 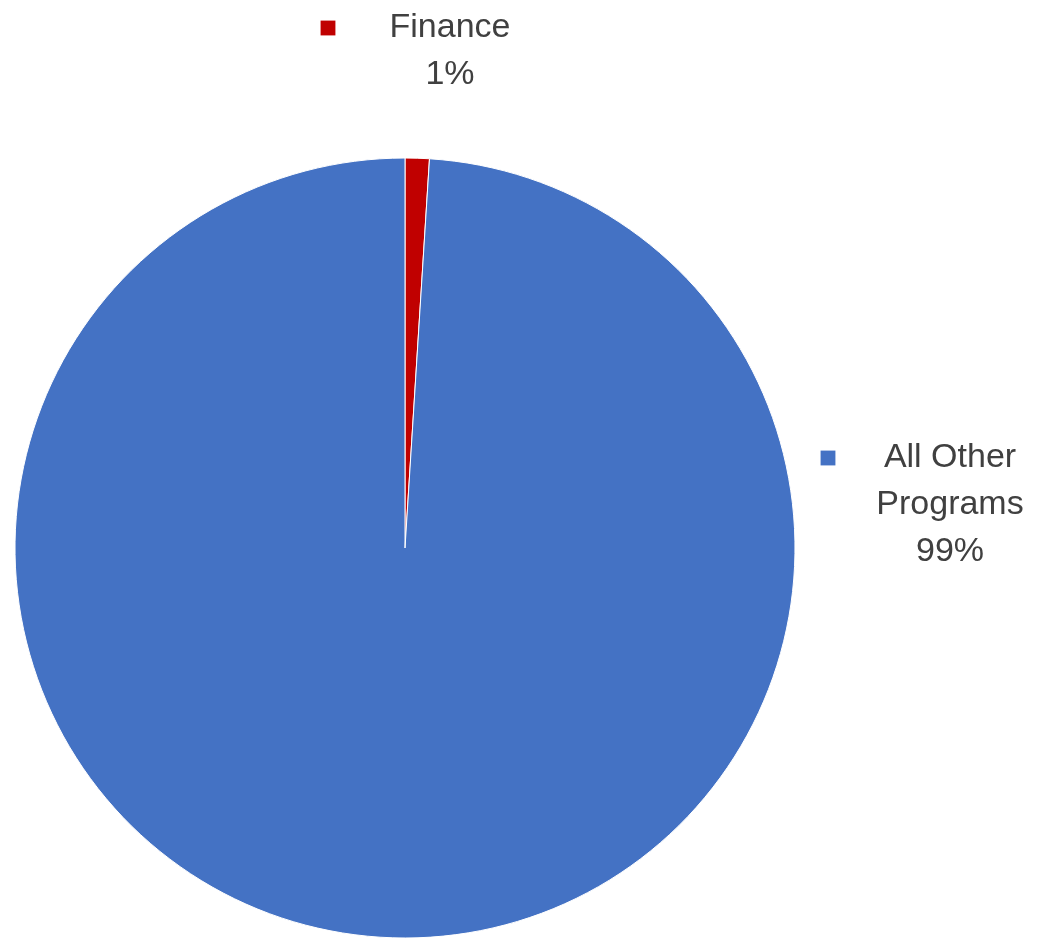 What do you see at coordinates (450, 25) in the screenshot?
I see `legend-label: Finance` at bounding box center [450, 25].